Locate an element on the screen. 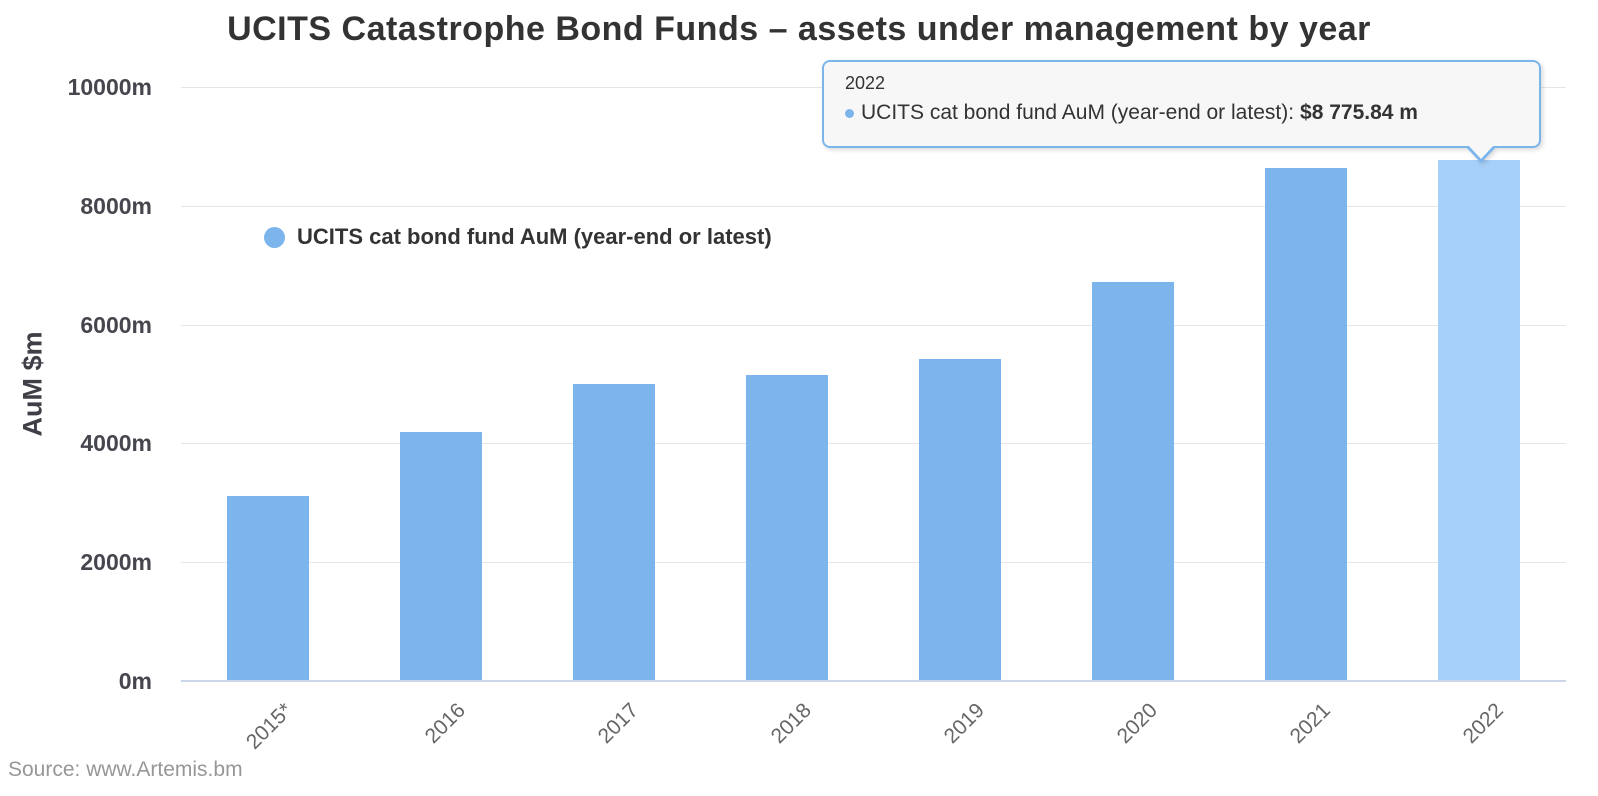 This screenshot has width=1598, height=796. bar-2020 is located at coordinates (1133, 481).